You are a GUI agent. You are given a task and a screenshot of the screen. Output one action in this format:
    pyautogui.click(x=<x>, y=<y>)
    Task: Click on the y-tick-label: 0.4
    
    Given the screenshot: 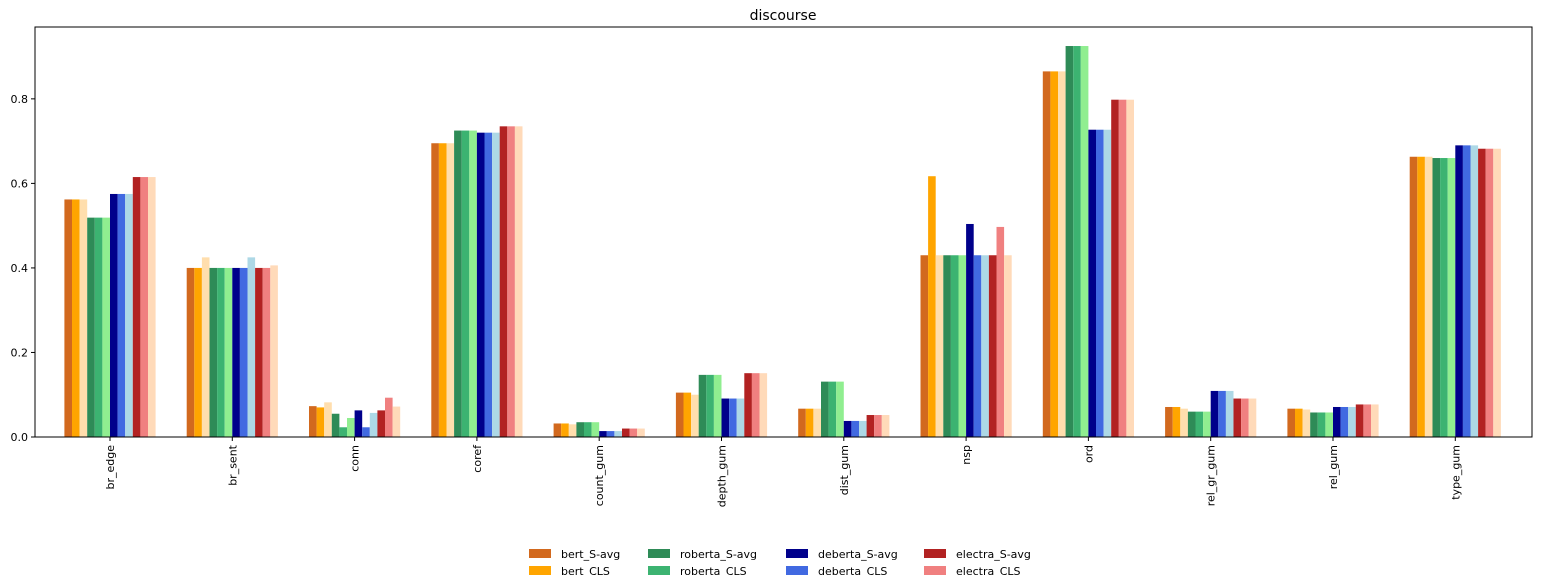 What is the action you would take?
    pyautogui.click(x=20, y=268)
    